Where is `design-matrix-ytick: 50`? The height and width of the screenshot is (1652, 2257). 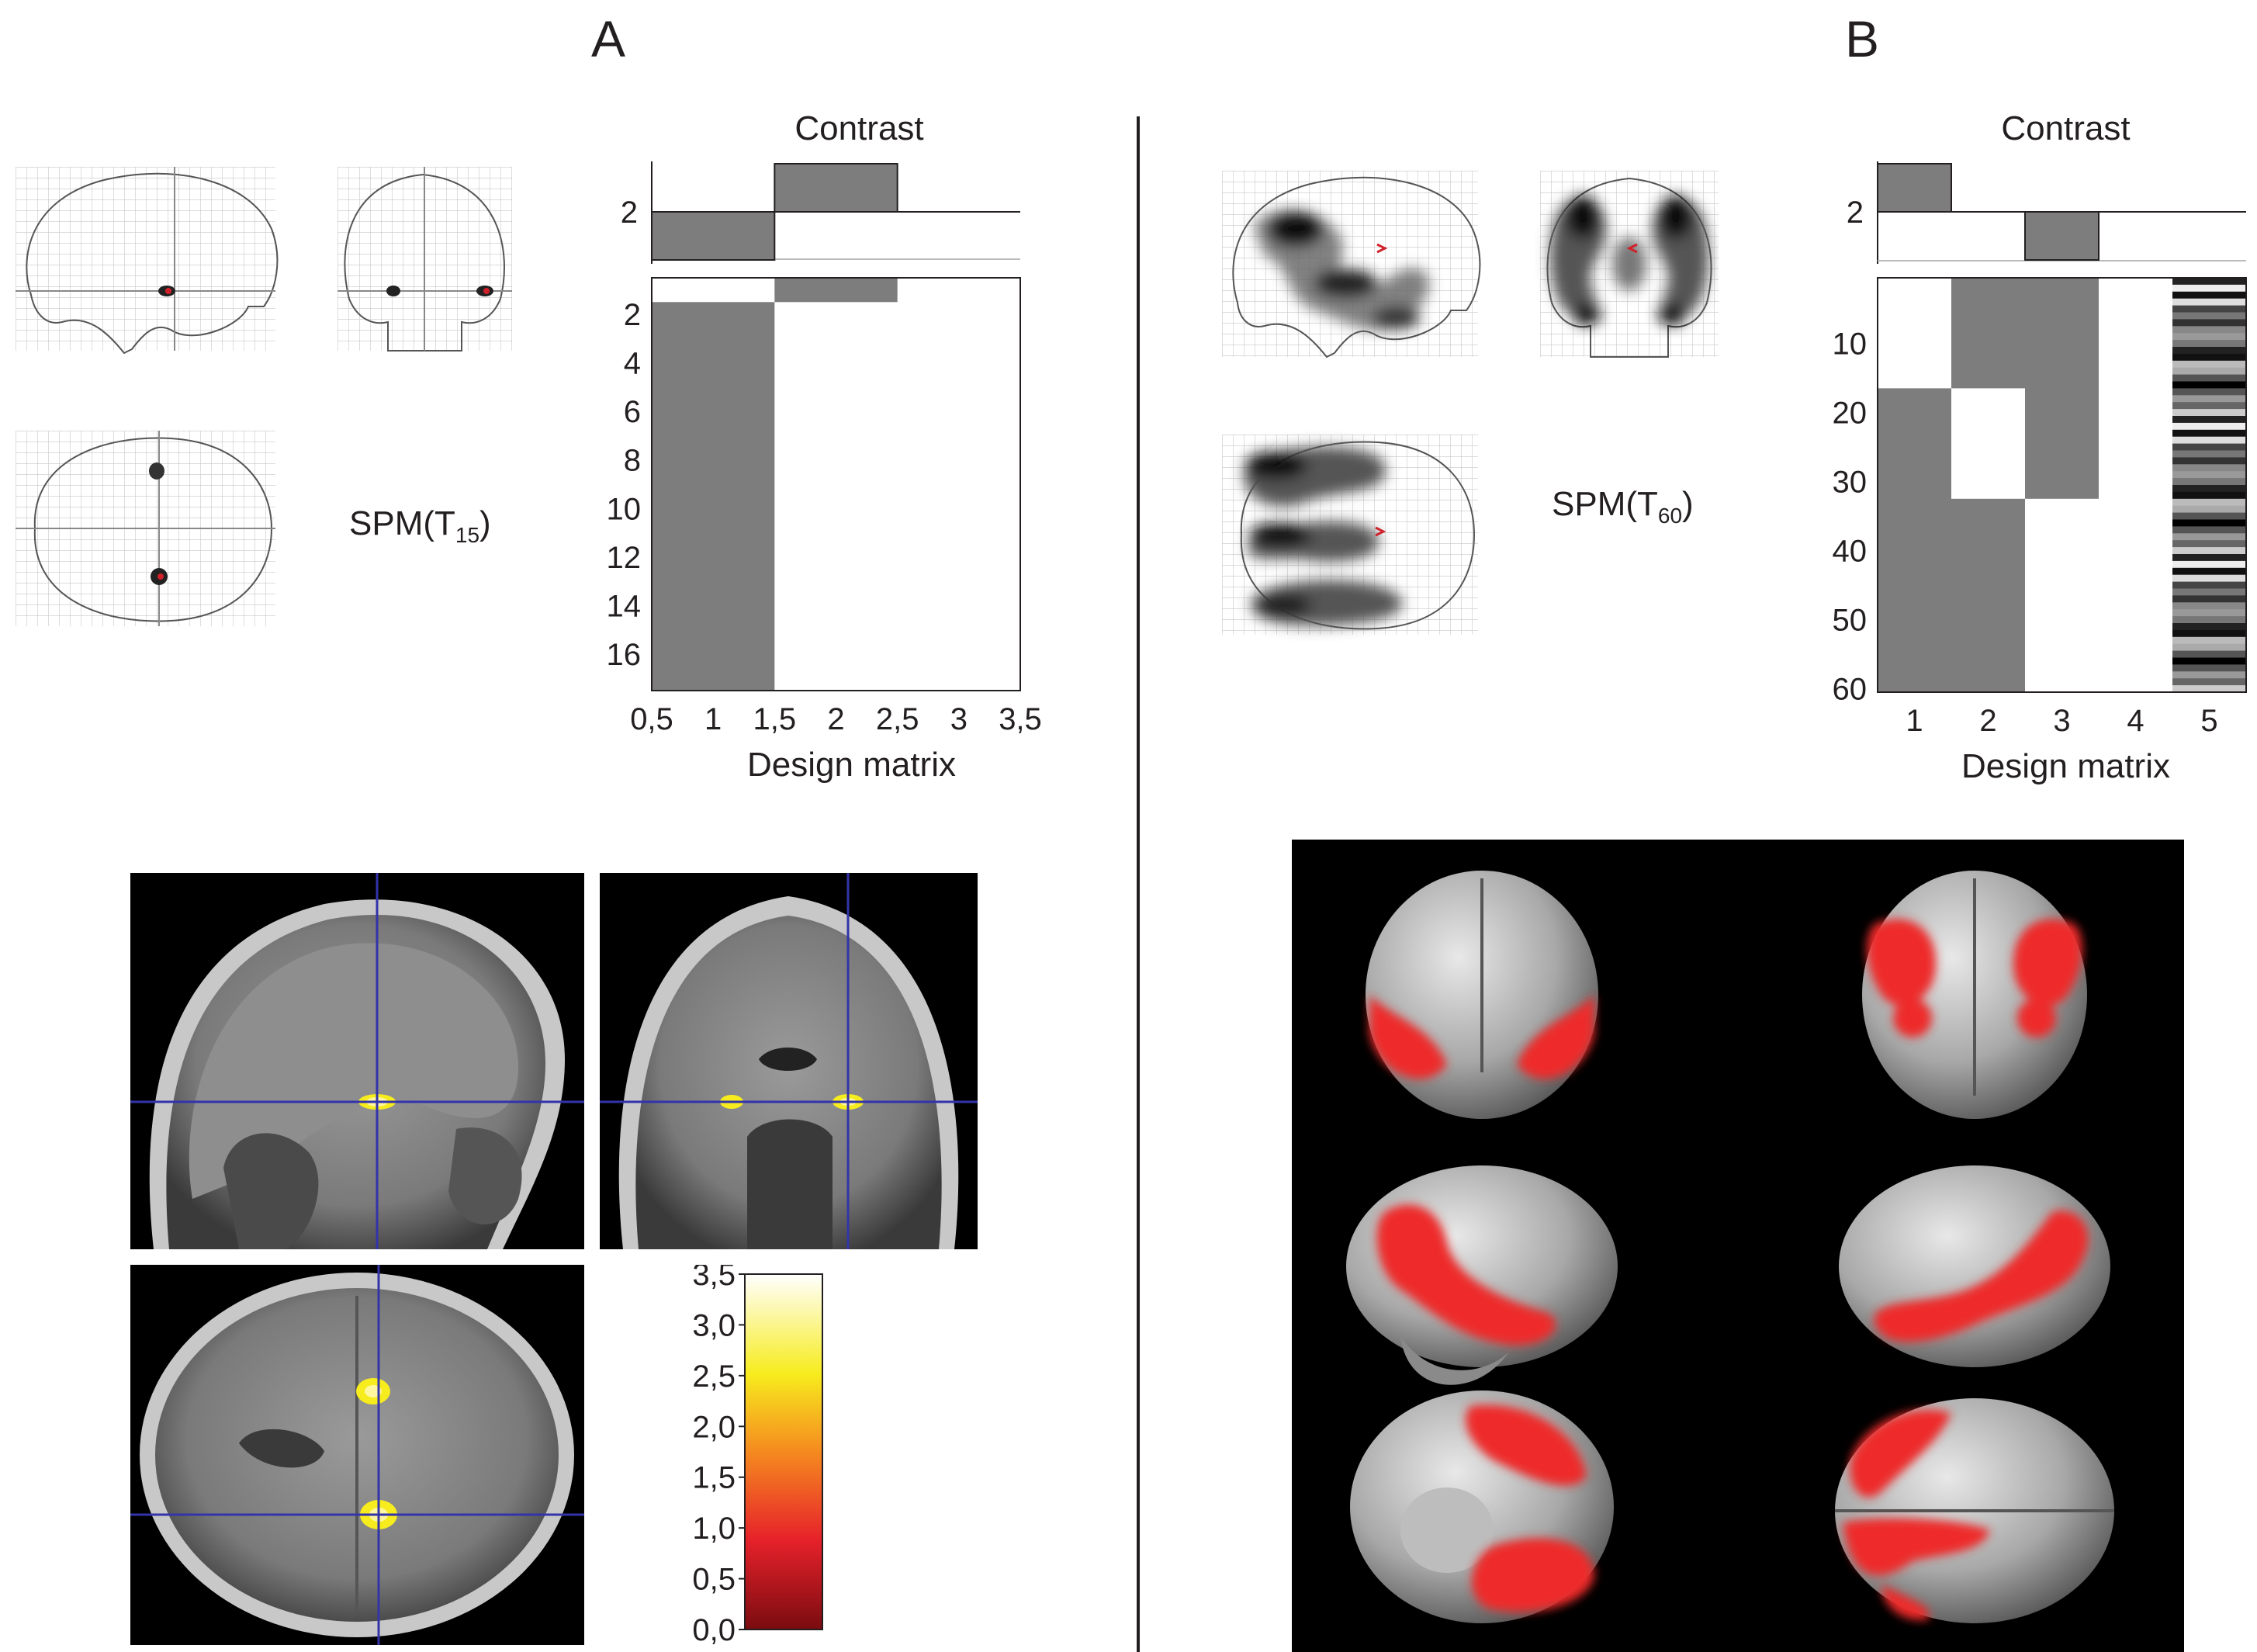 design-matrix-ytick: 50 is located at coordinates (1851, 621).